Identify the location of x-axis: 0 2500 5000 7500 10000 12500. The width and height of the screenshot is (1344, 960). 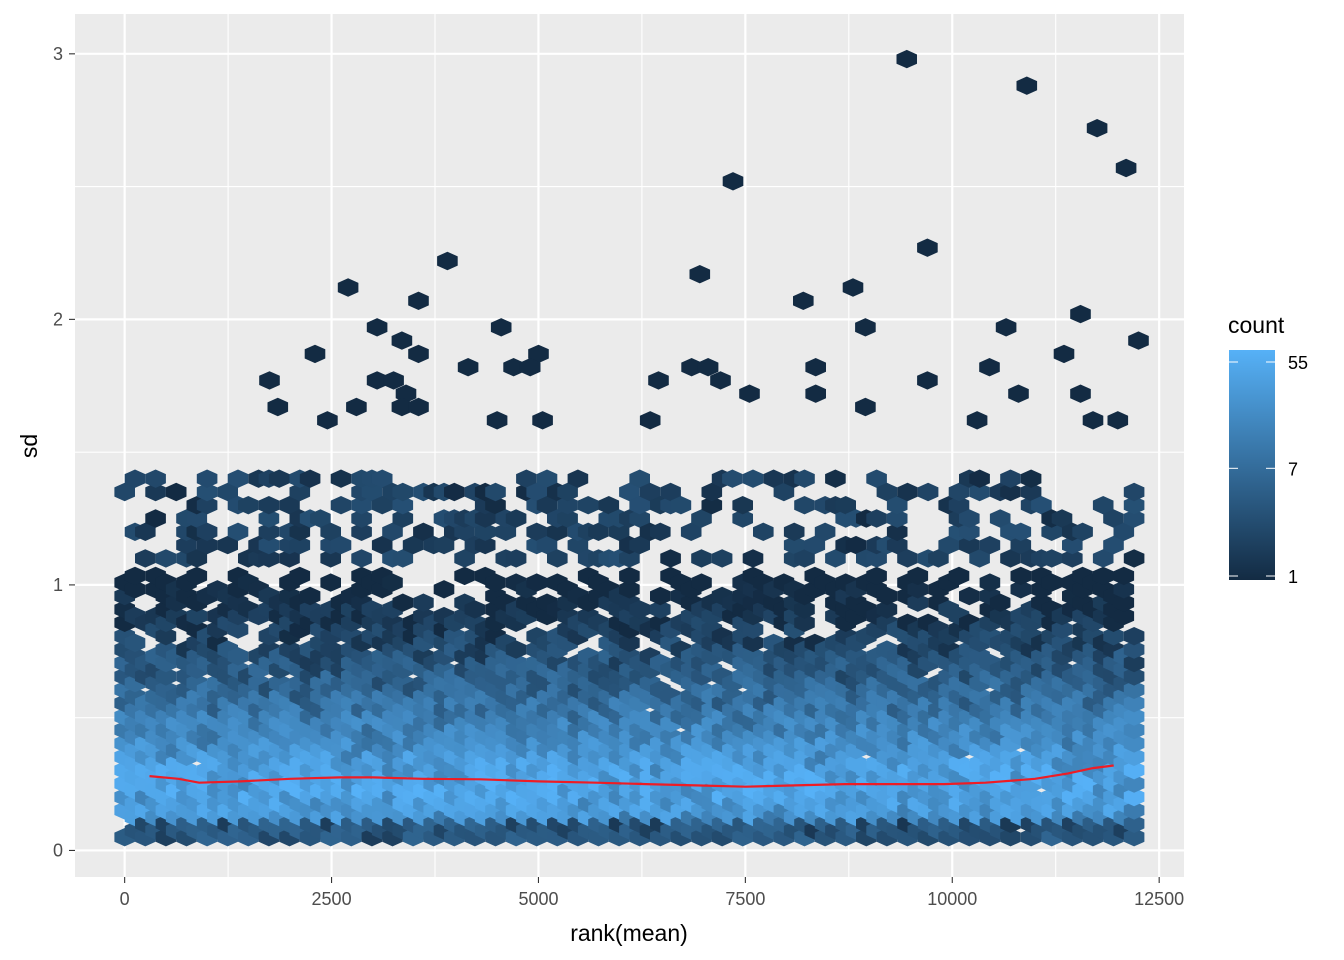
(652, 893).